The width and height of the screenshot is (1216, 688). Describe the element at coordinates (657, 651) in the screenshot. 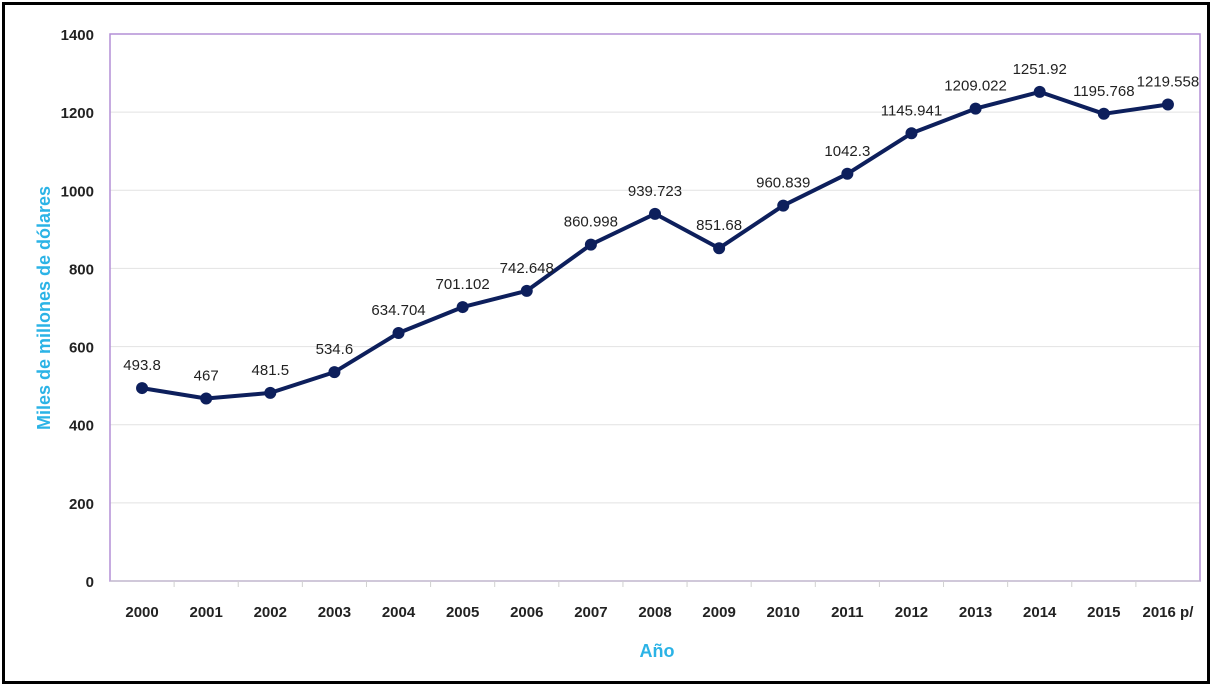

I see `x-axis-title: Año` at that location.